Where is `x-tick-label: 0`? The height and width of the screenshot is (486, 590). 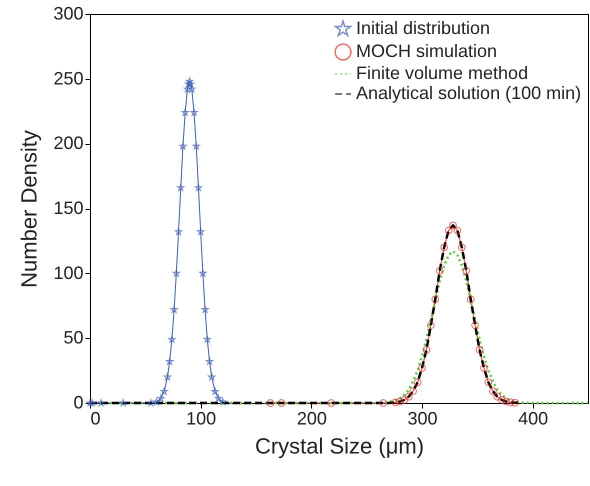 x-tick-label: 0 is located at coordinates (95, 418).